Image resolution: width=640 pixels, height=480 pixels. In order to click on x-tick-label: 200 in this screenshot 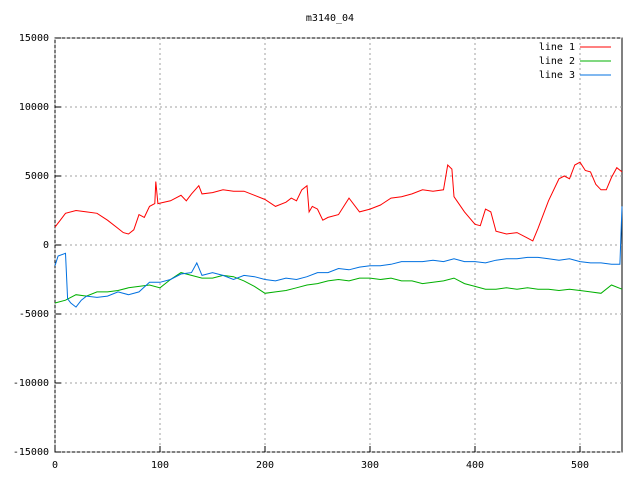, I will do `click(265, 465)`.